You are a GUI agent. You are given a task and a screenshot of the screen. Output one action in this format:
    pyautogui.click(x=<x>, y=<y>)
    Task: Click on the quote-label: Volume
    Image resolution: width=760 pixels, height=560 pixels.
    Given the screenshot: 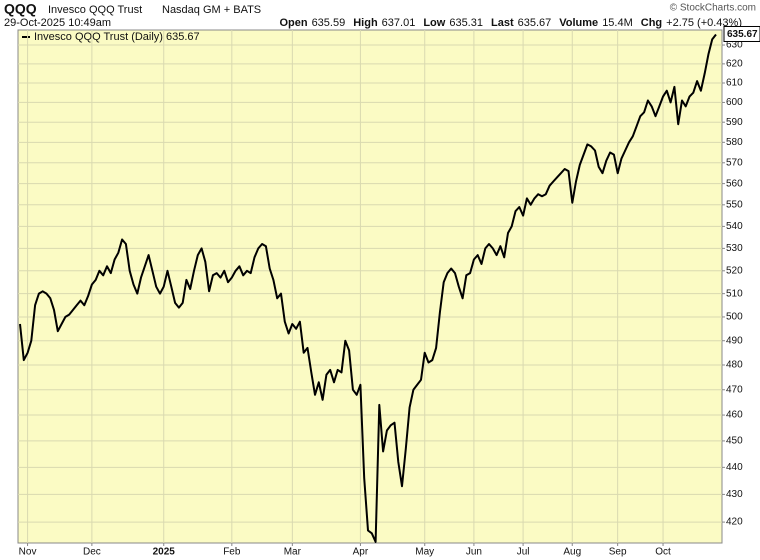 What is the action you would take?
    pyautogui.click(x=578, y=23)
    